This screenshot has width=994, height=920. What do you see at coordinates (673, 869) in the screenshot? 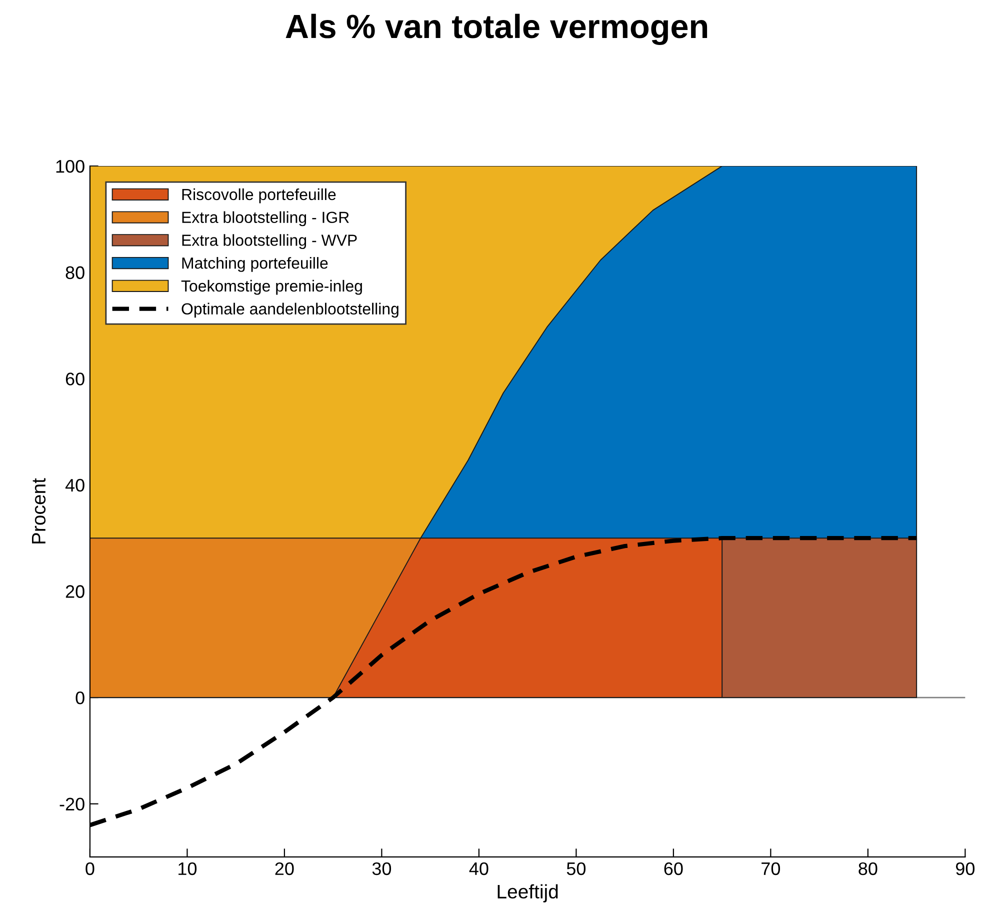
I see `x-tick-label: 60` at bounding box center [673, 869].